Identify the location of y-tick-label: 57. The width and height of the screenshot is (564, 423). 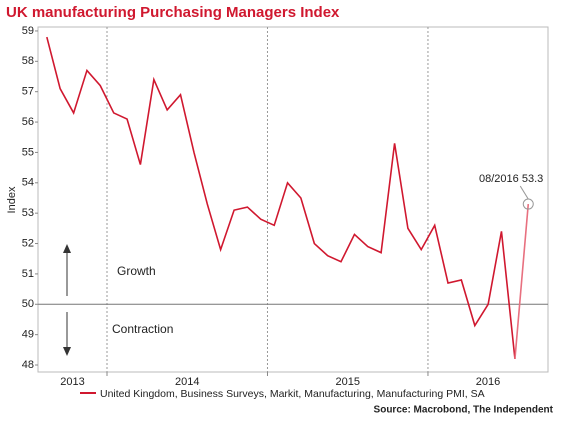
(28, 92).